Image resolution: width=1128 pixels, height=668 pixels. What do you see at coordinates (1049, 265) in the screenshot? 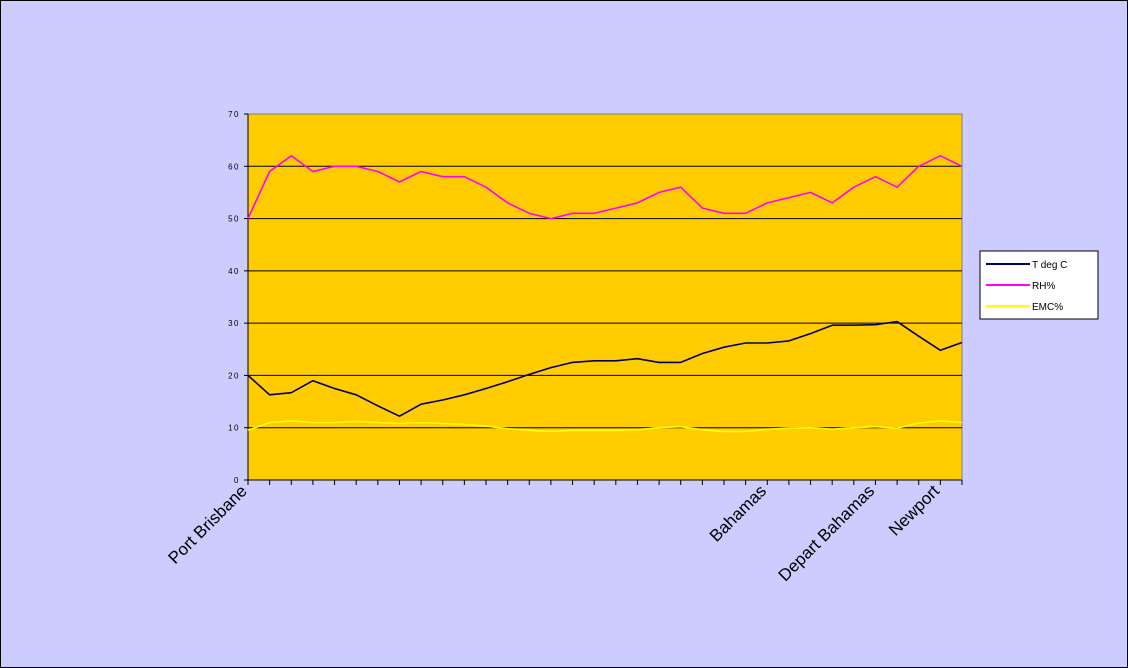
I see `legend-label: T deg C` at bounding box center [1049, 265].